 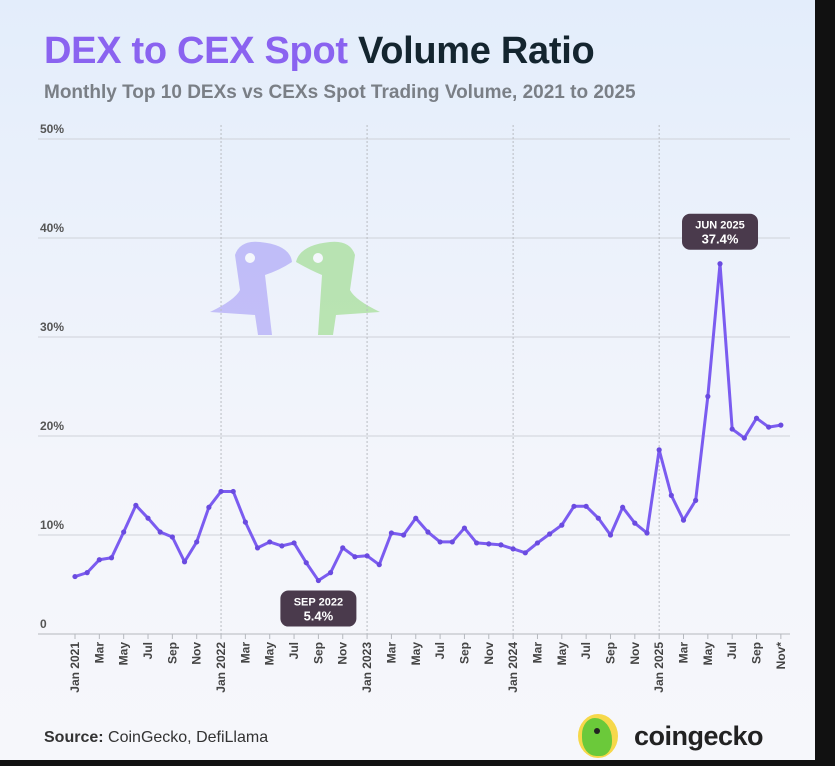 What do you see at coordinates (52, 327) in the screenshot?
I see `y-tick-label: 30%` at bounding box center [52, 327].